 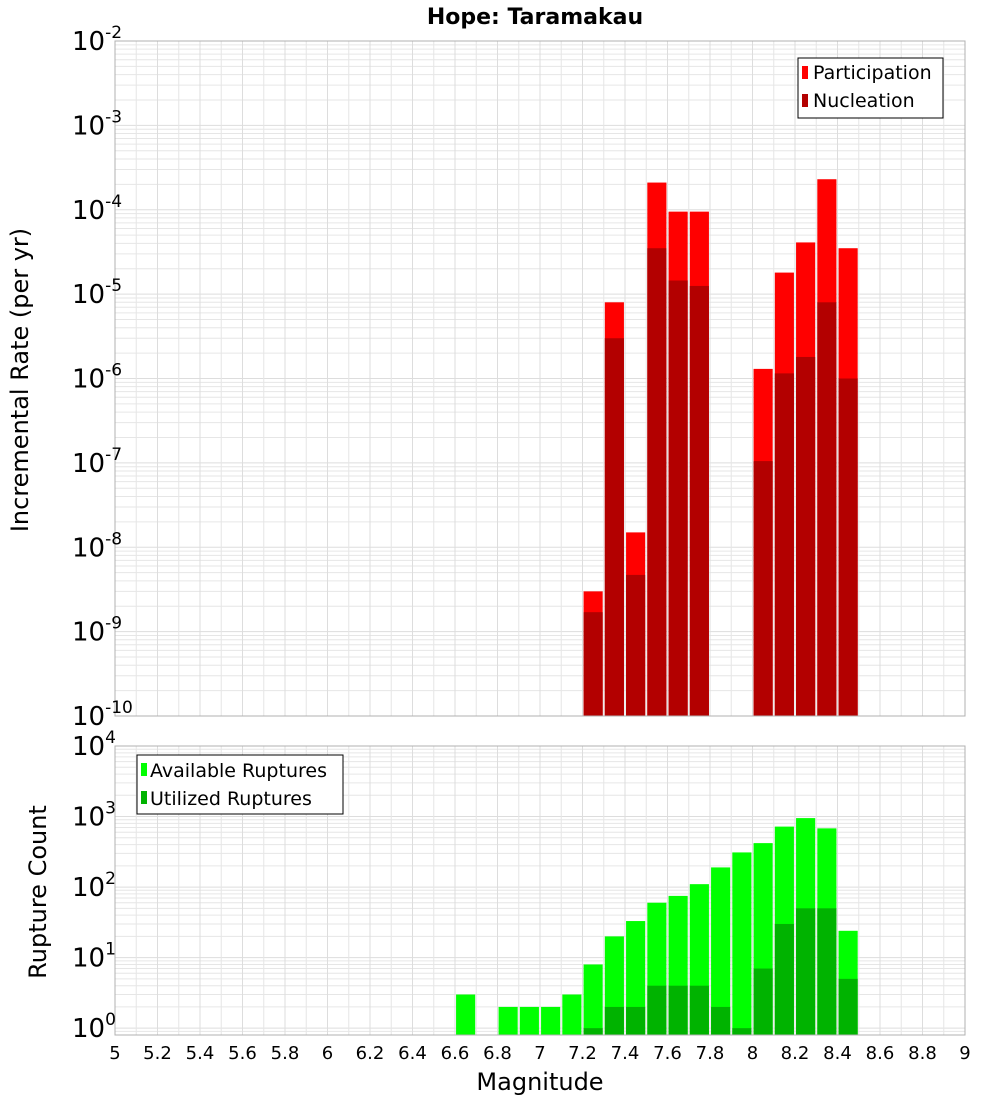 I want to click on x-axis-label: Magnitude, so click(x=539, y=1082).